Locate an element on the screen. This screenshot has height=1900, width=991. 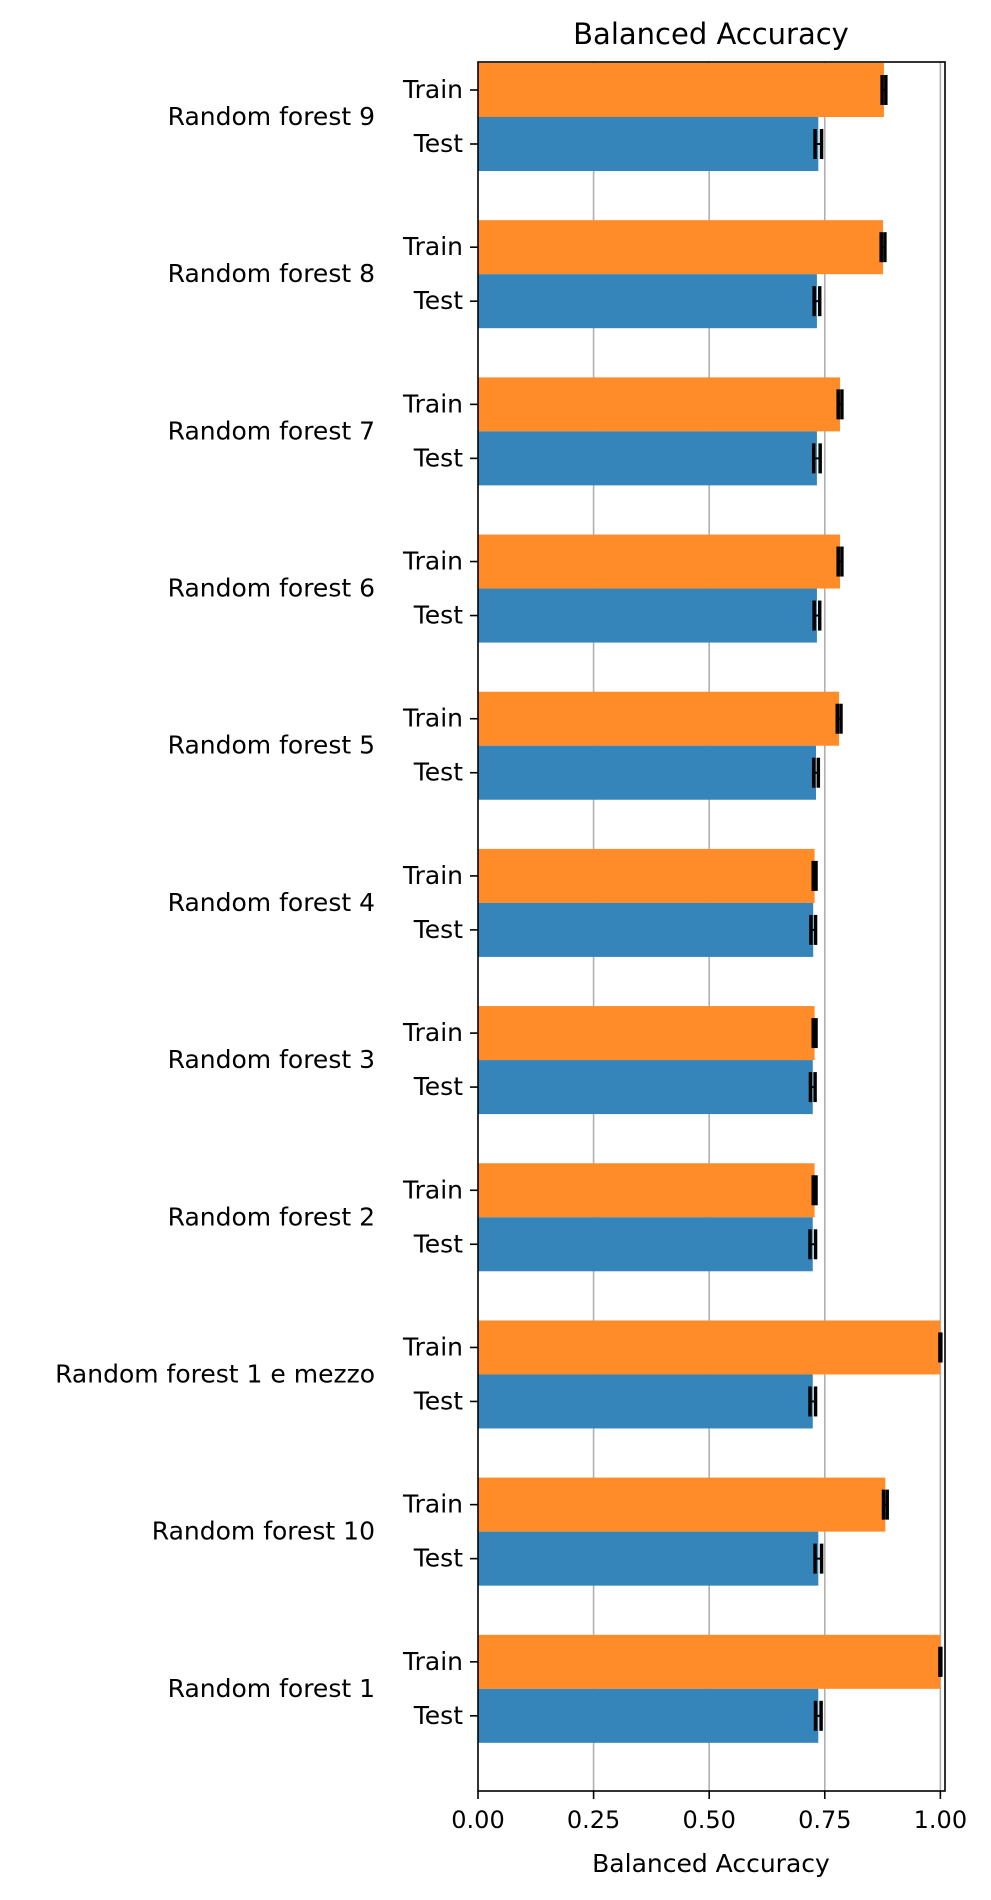
x-tick-label: 0.00 is located at coordinates (477, 1820).